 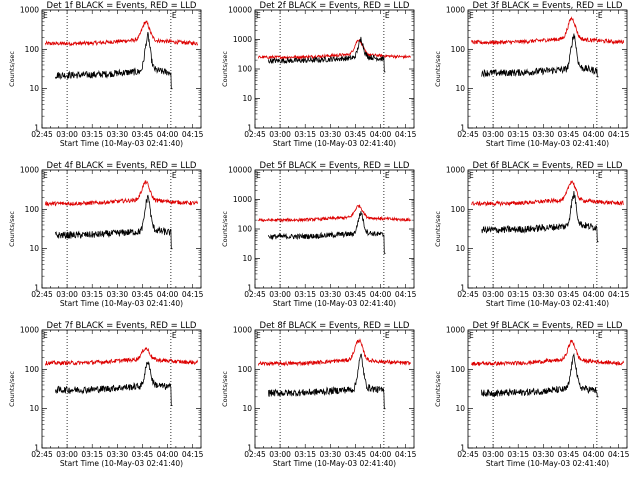 What do you see at coordinates (548, 166) in the screenshot?
I see `panel-title: Det 6f BLACK = Events, RED = LLD` at bounding box center [548, 166].